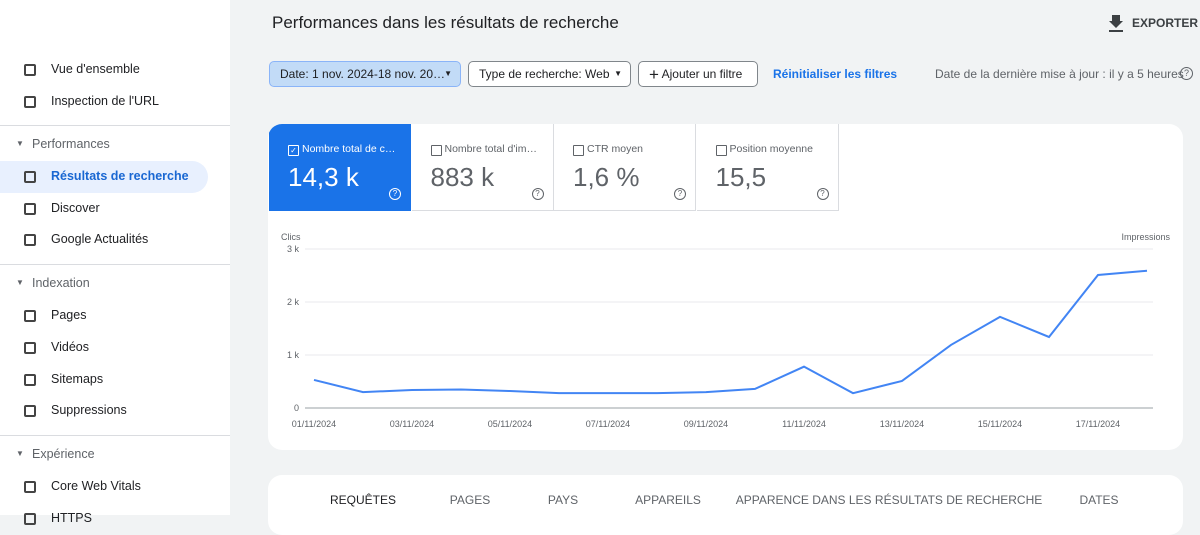 The height and width of the screenshot is (535, 1200). What do you see at coordinates (412, 424) in the screenshot?
I see `x-tick-label: 03/11/2024` at bounding box center [412, 424].